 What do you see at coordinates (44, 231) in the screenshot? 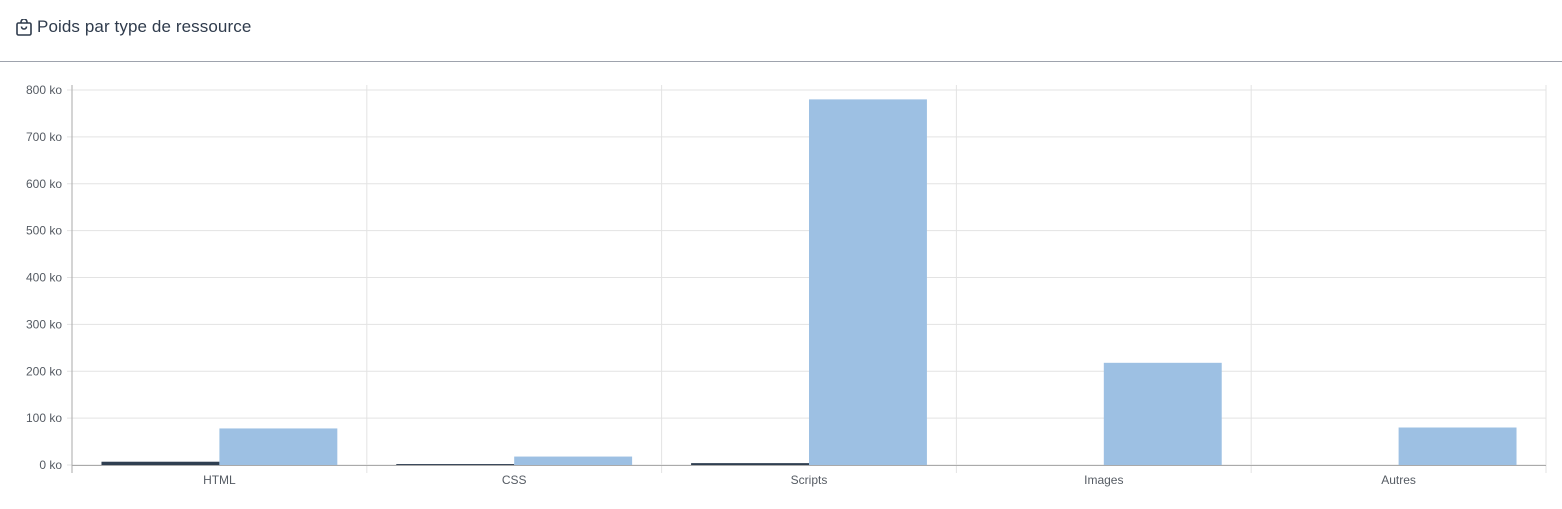
I see `y-tick-label: 500 ko` at bounding box center [44, 231].